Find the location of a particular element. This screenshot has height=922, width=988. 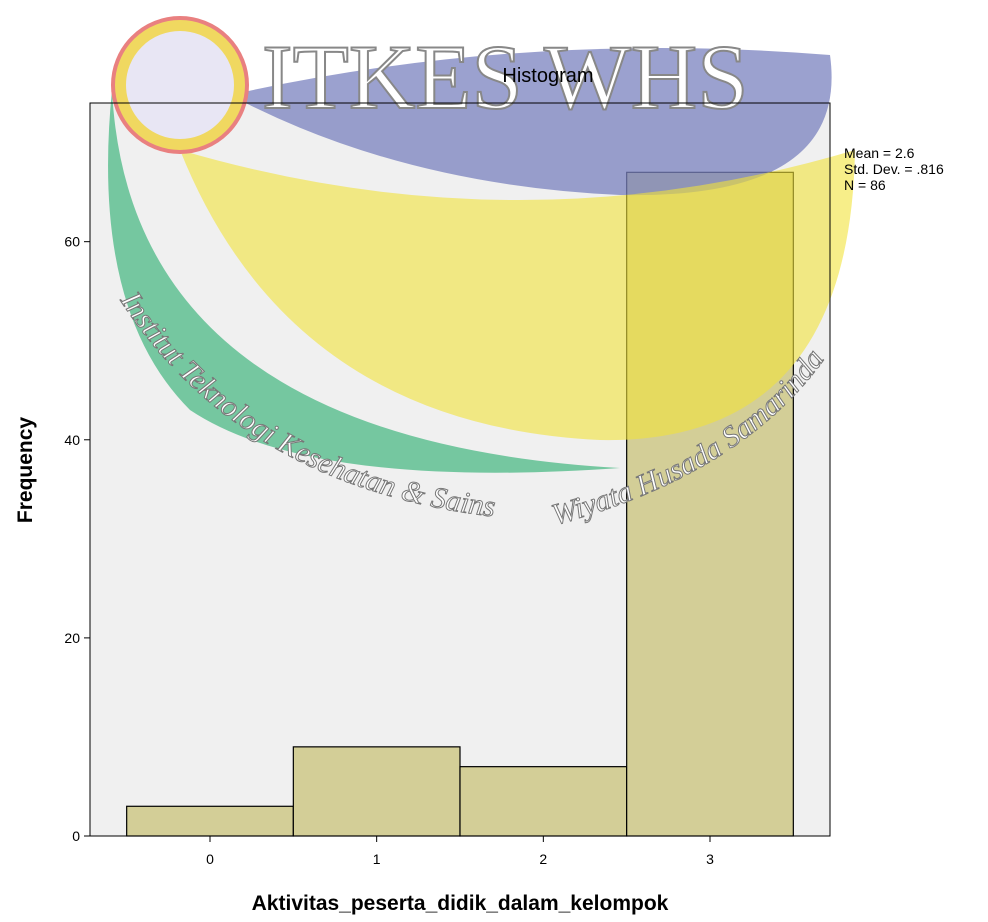

annotation: Std. Dev. = .816 is located at coordinates (894, 169).